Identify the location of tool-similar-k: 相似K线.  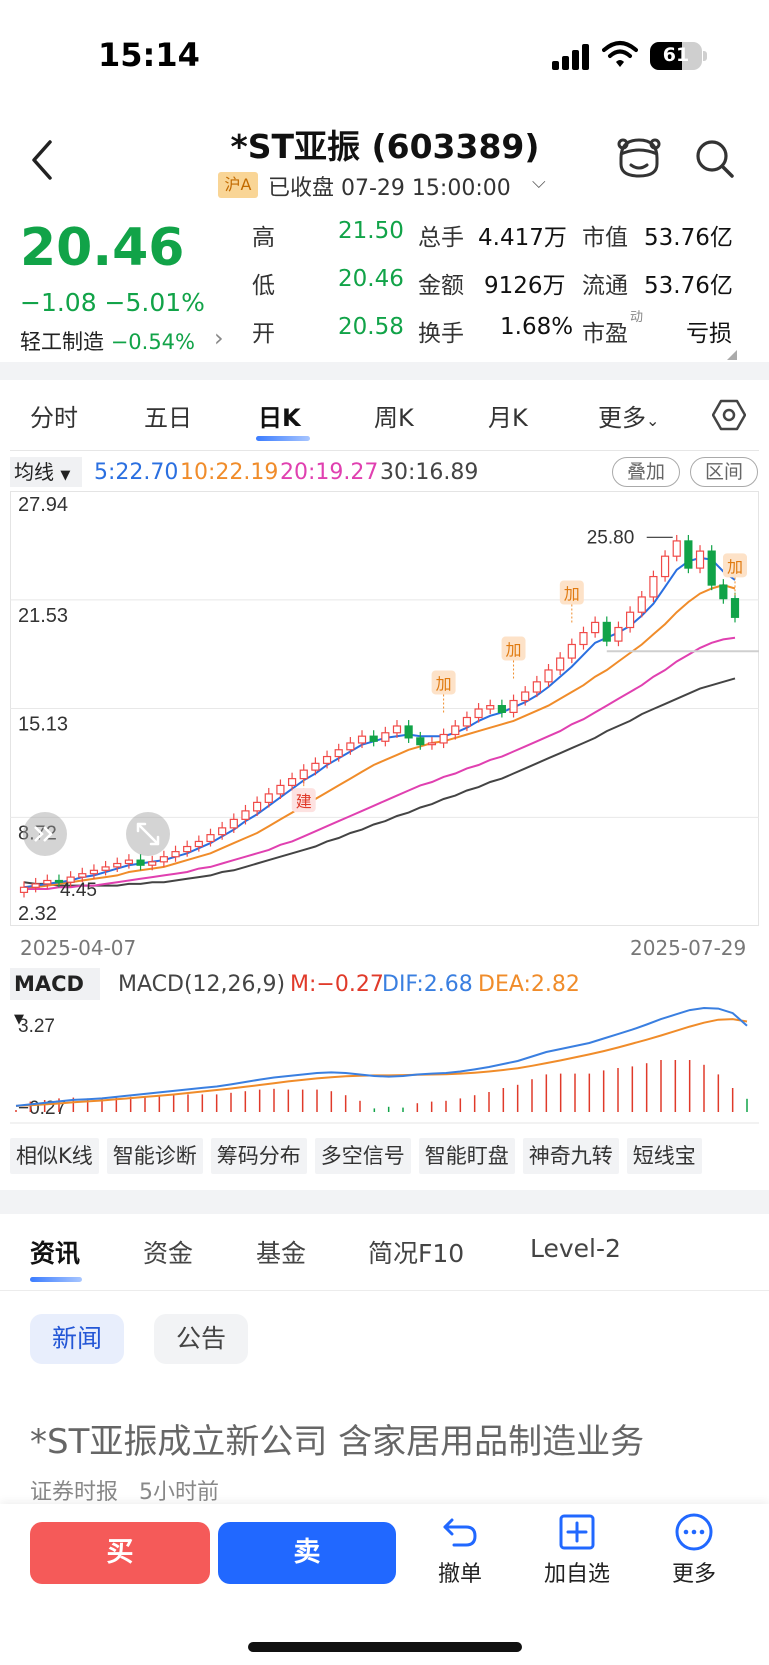
(54, 1156).